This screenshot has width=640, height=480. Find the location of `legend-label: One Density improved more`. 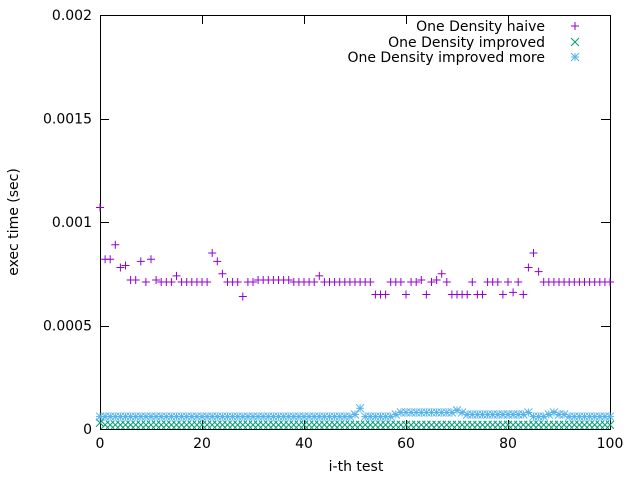

legend-label: One Density improved more is located at coordinates (446, 58).